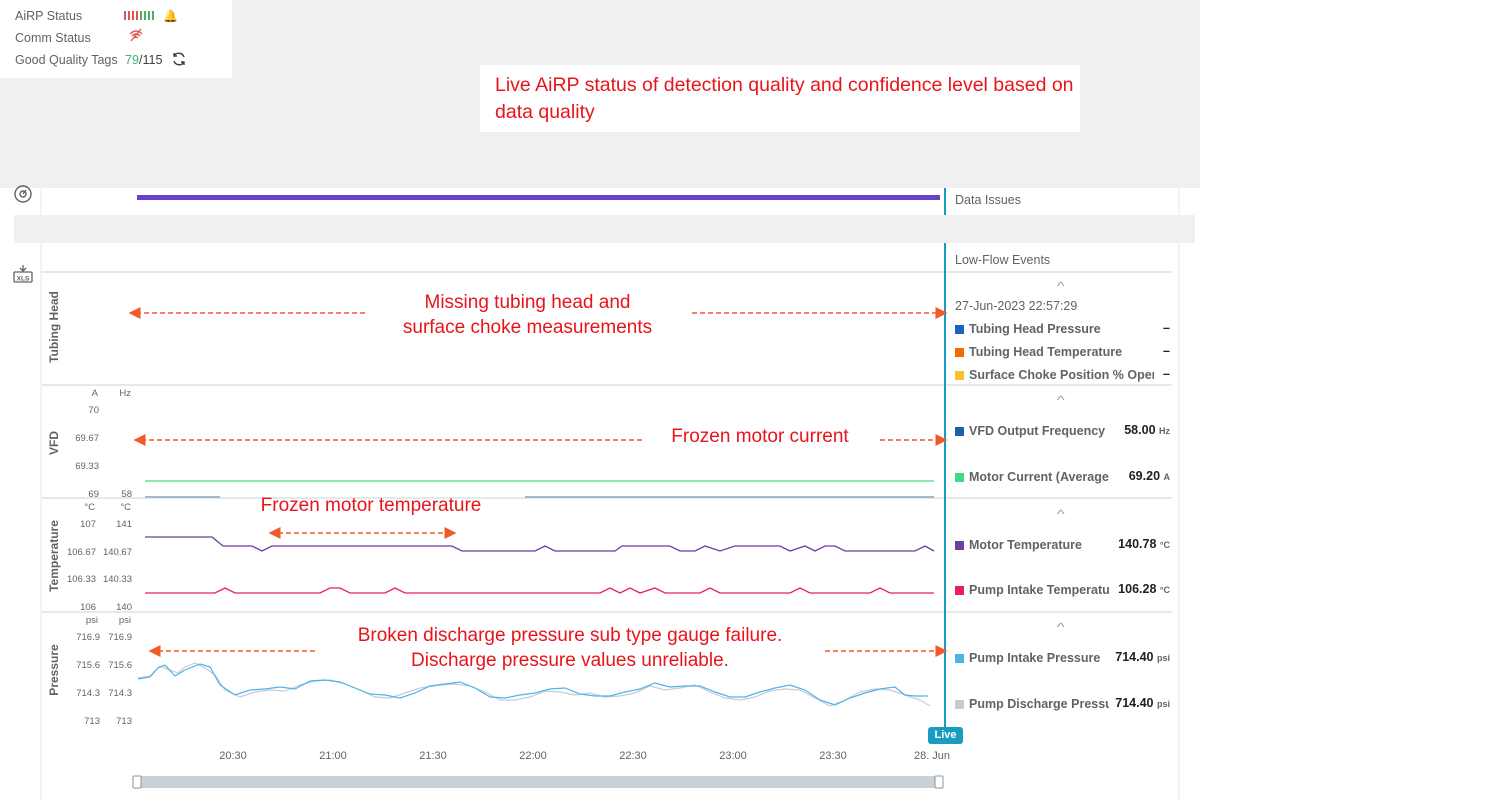 Image resolution: width=1508 pixels, height=809 pixels. I want to click on vfd-unit-left: A, so click(94, 393).